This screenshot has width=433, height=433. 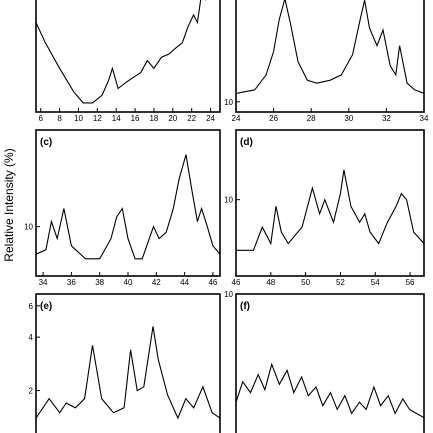 What do you see at coordinates (140, 376) in the screenshot?
I see `peak-label: 1.4464` at bounding box center [140, 376].